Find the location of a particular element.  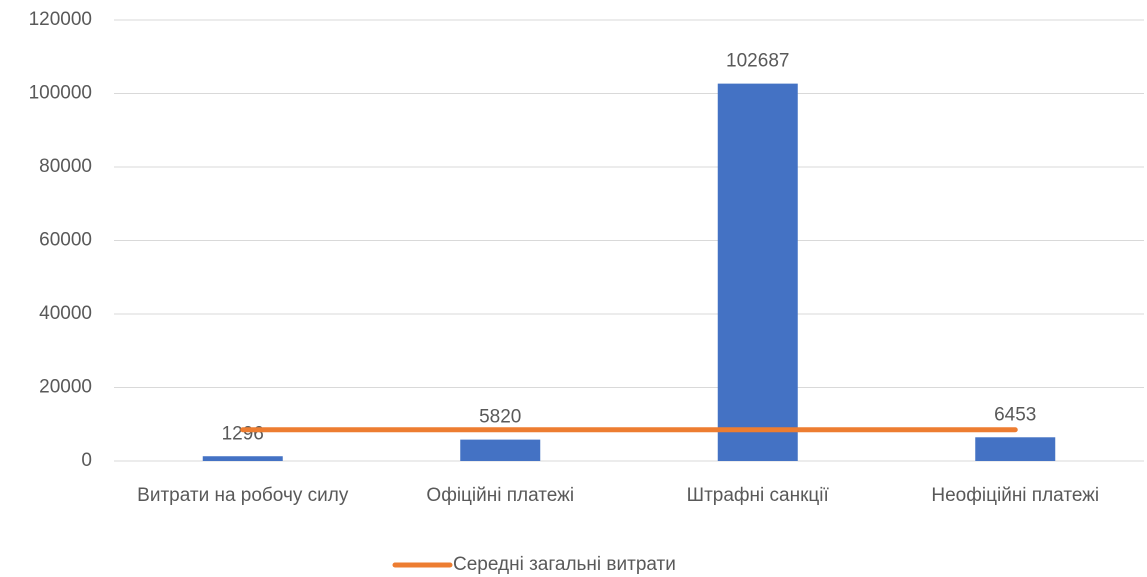

y-tick-label: 0 is located at coordinates (86, 460).